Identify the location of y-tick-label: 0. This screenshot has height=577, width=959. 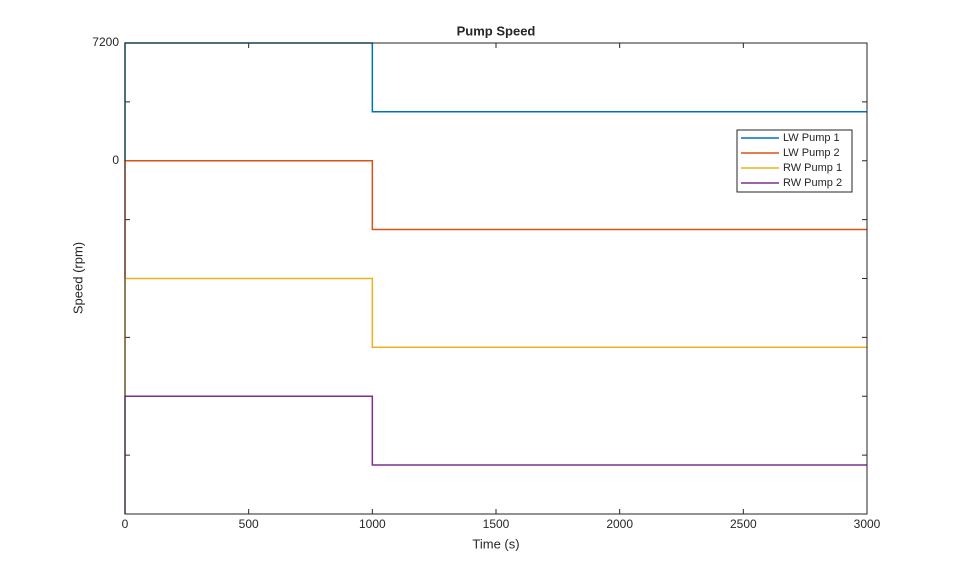
(115, 160).